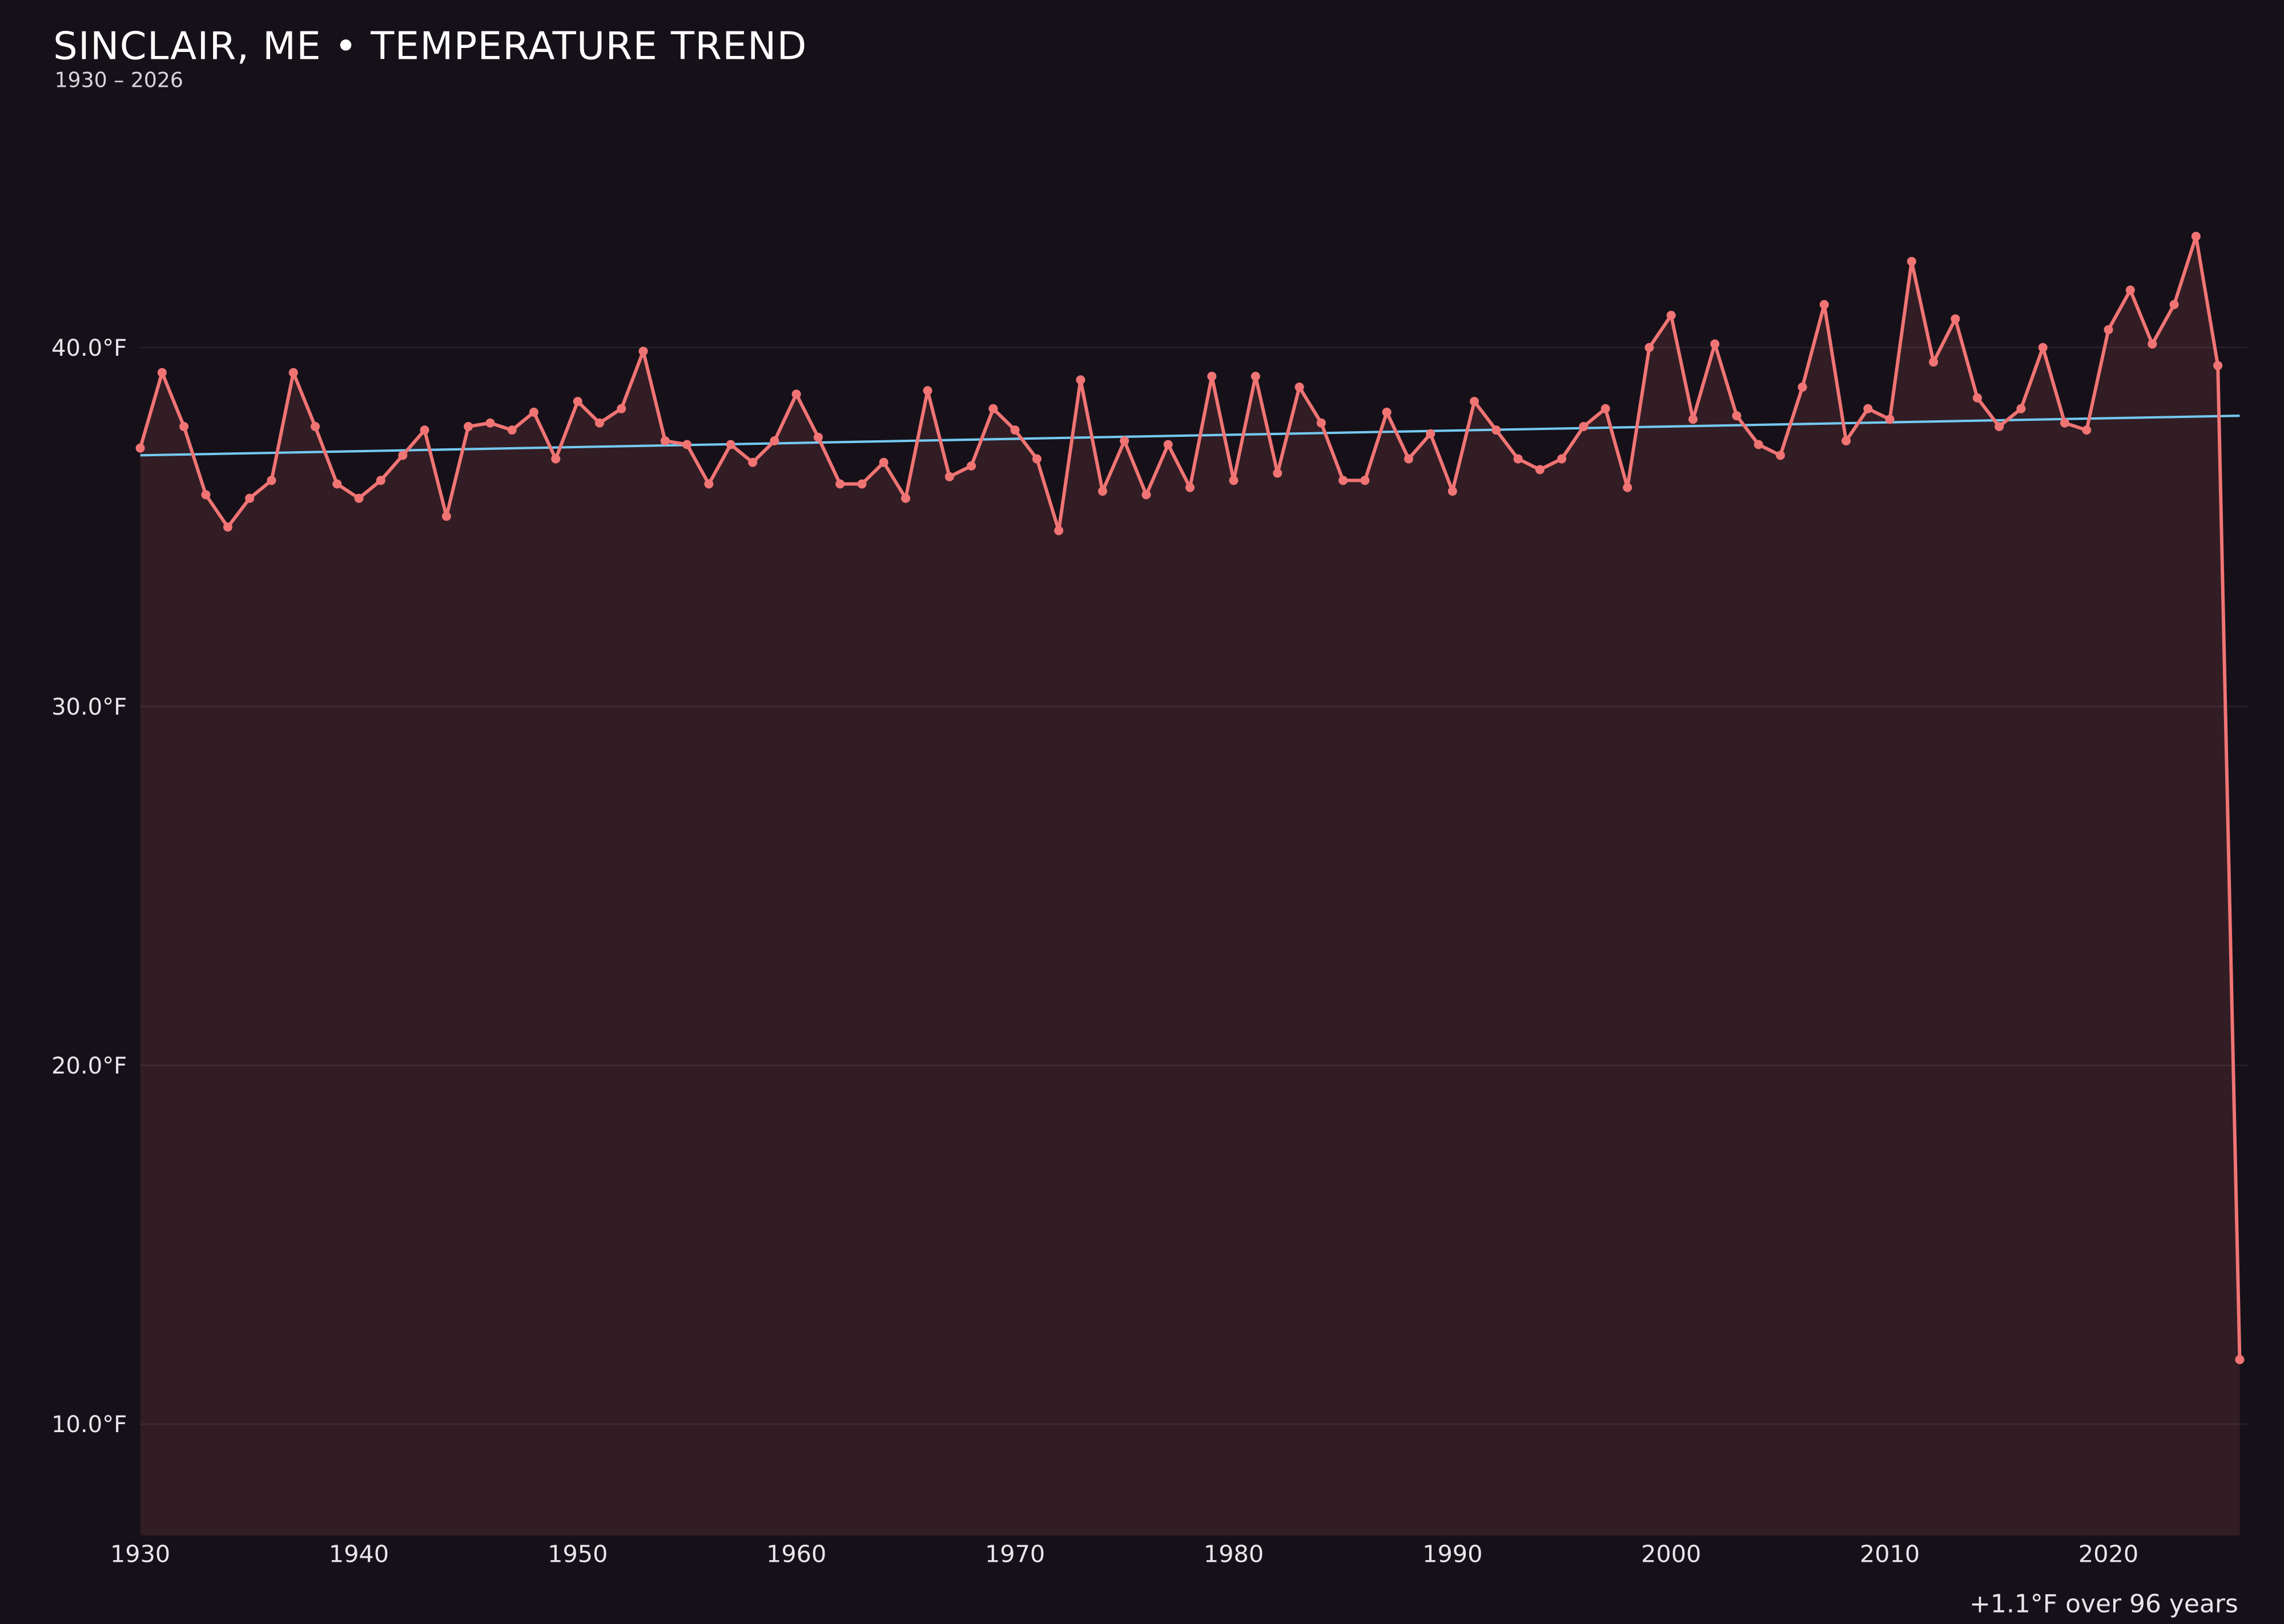 This screenshot has height=1624, width=2284. Describe the element at coordinates (1890, 1553) in the screenshot. I see `x-tick-label: 2010` at that location.